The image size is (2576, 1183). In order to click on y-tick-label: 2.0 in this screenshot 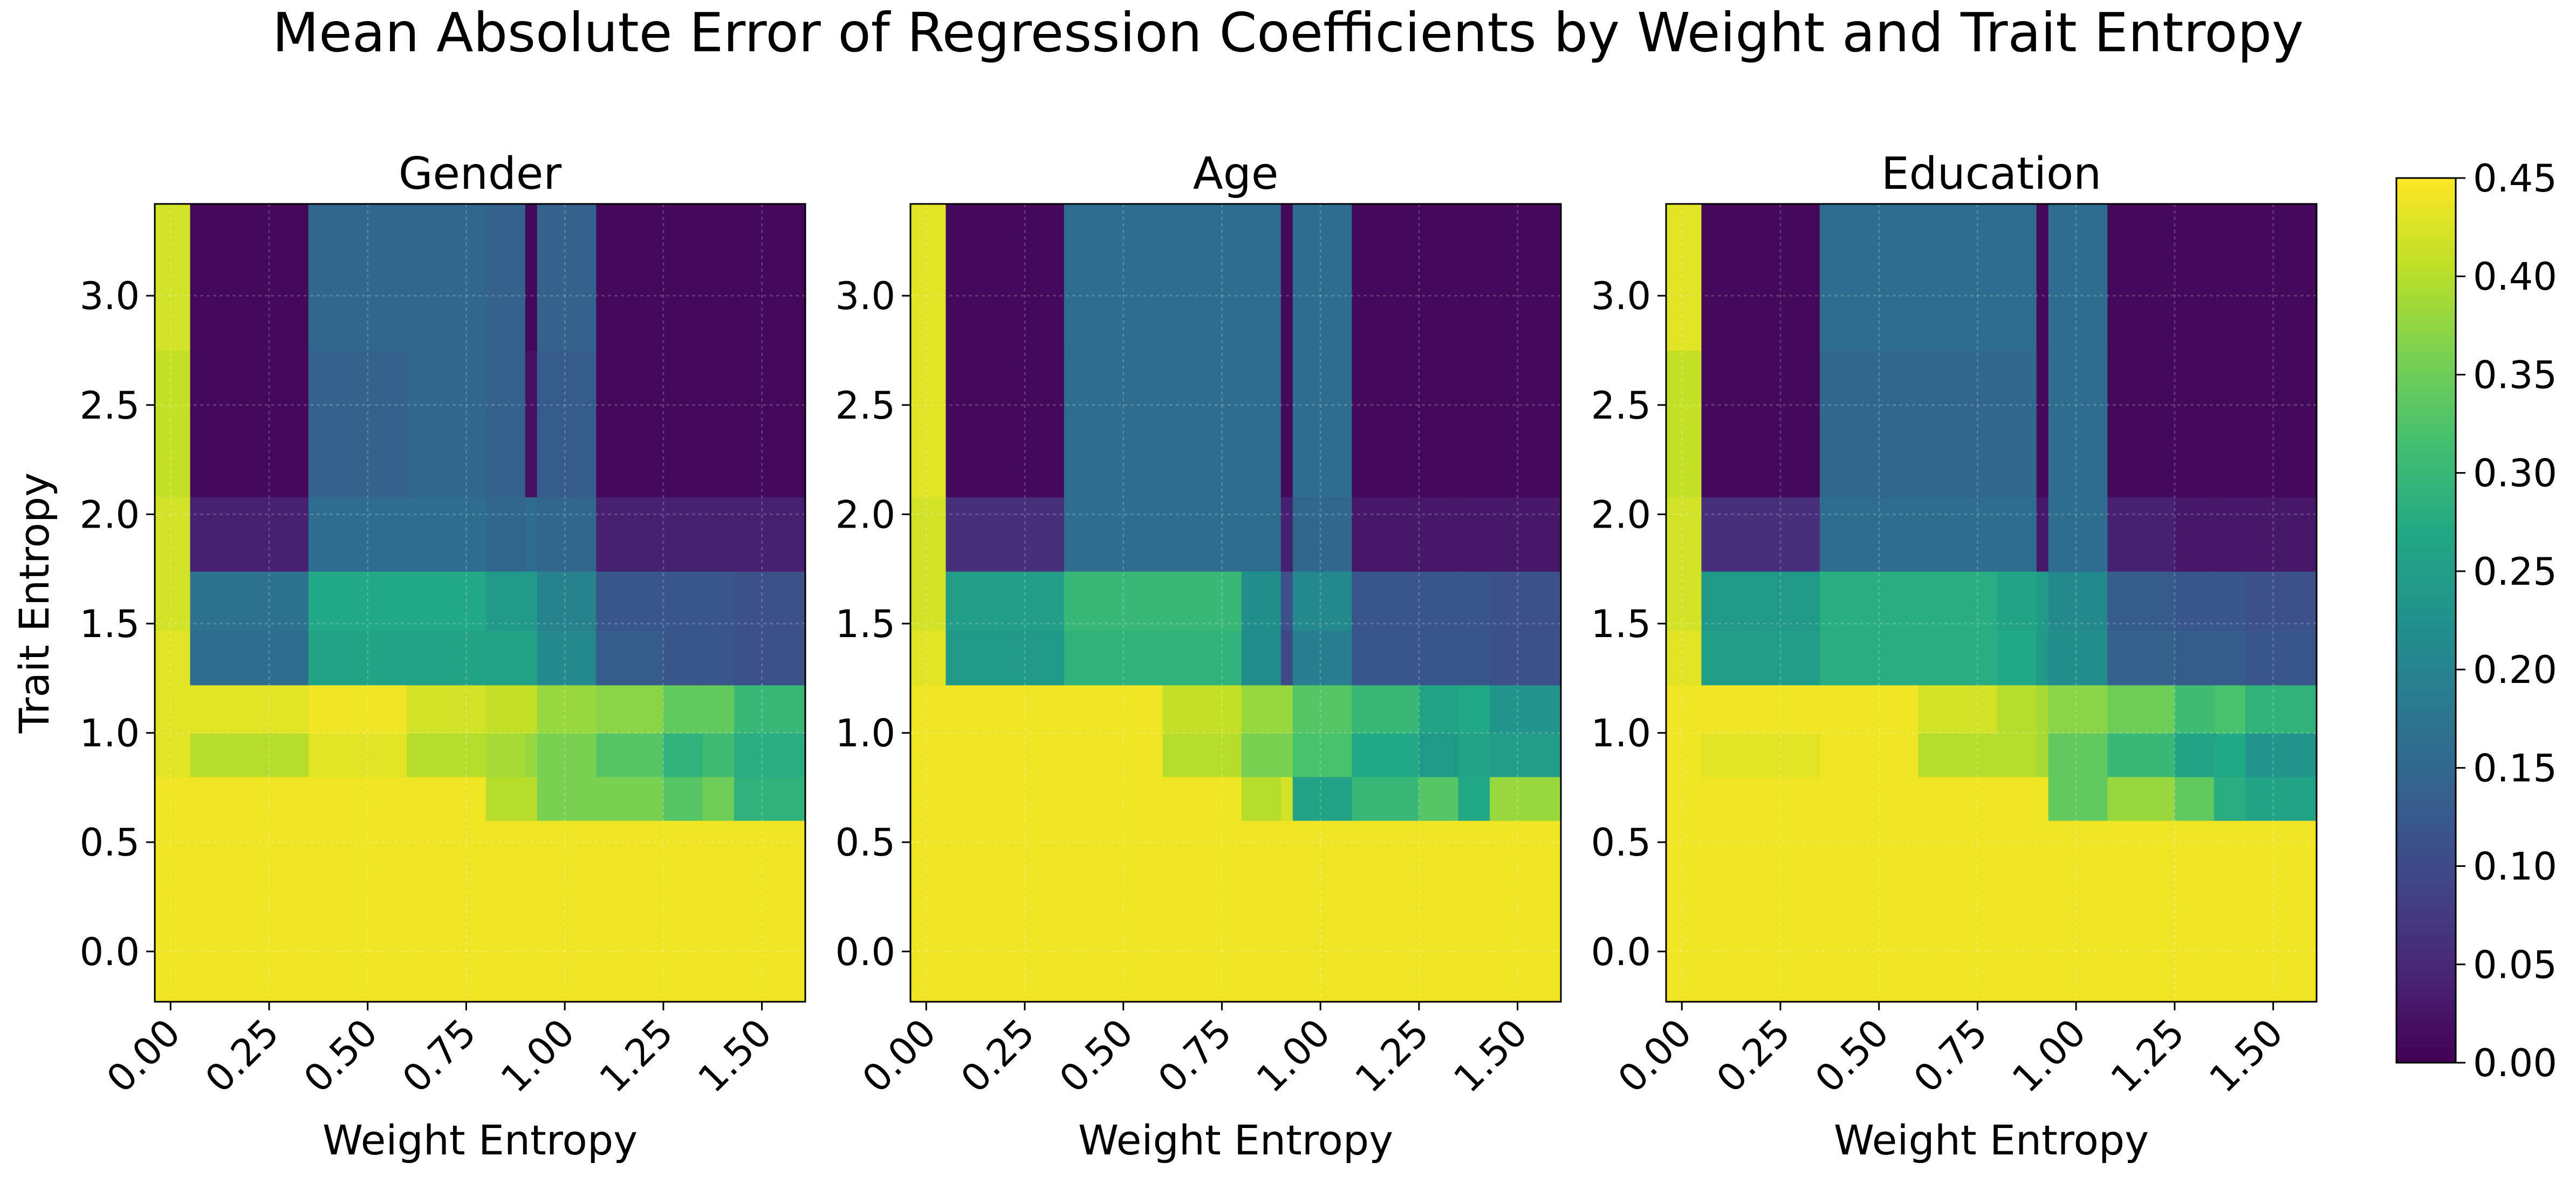, I will do `click(110, 515)`.